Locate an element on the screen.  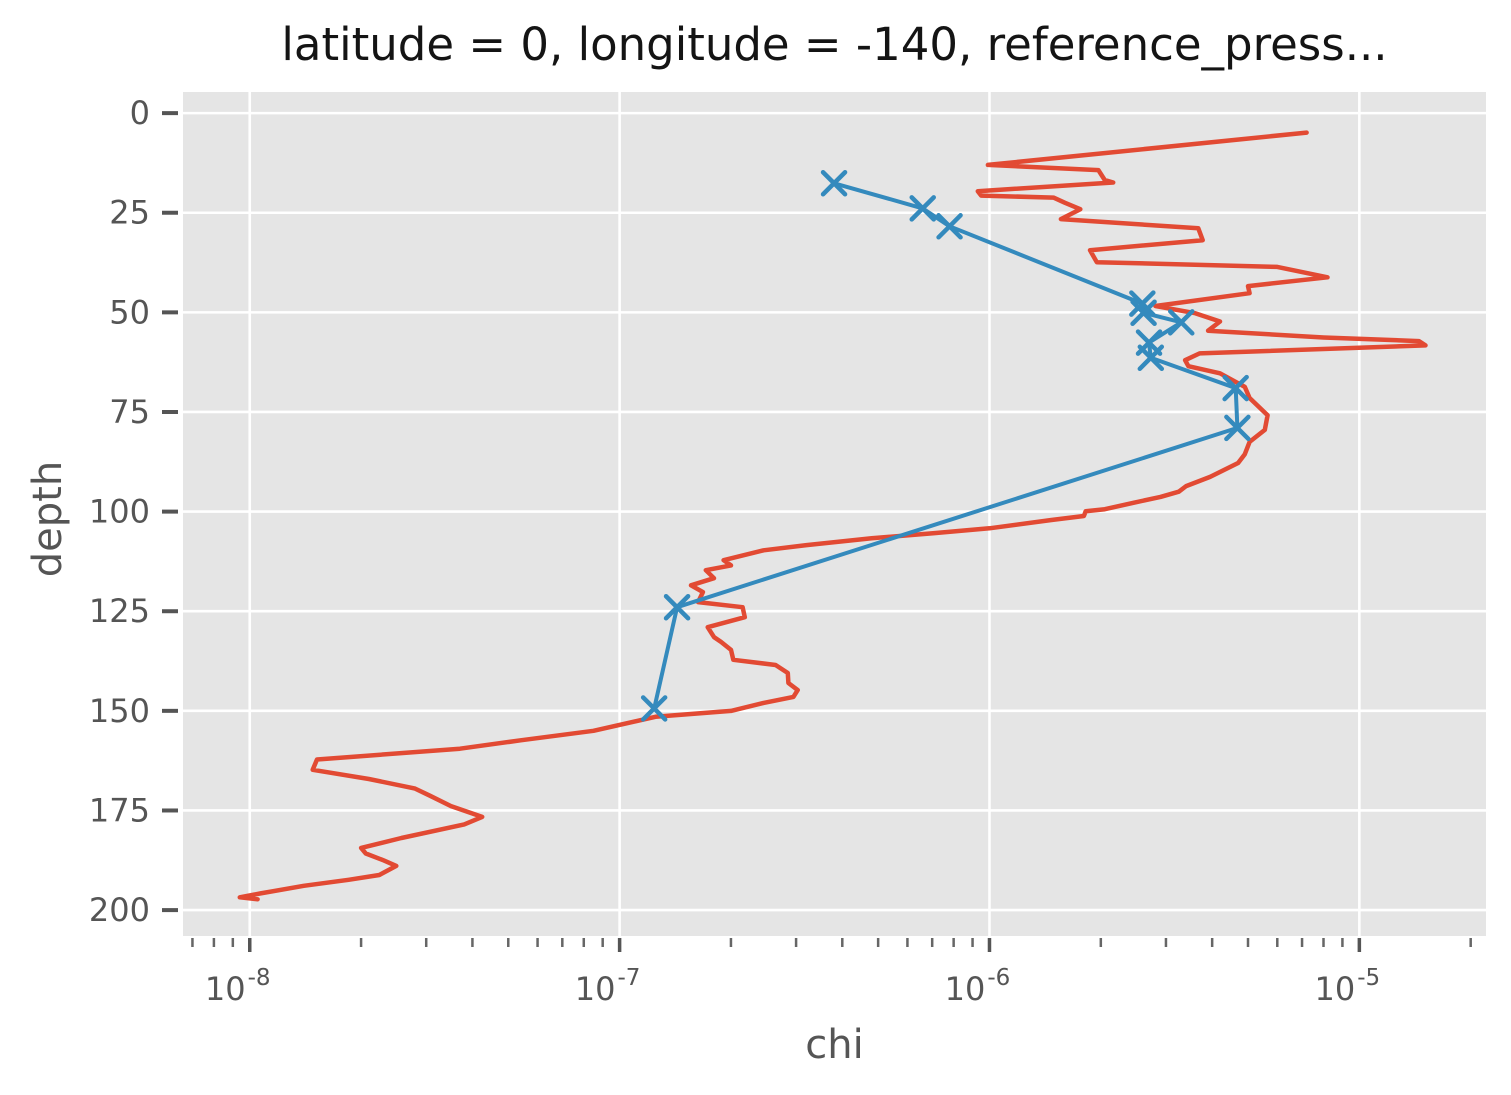
y-tick-label: 175 is located at coordinates (119, 810).